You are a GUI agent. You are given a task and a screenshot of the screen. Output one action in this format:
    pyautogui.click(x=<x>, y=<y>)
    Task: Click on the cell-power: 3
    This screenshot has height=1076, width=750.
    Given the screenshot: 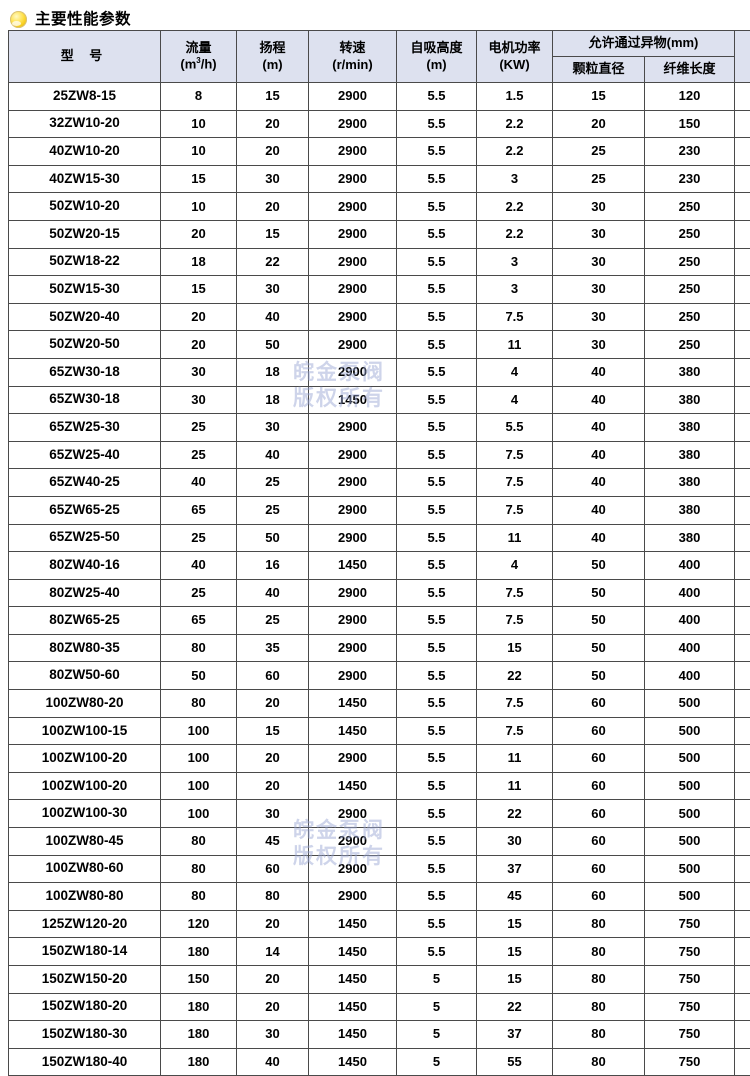 What is the action you would take?
    pyautogui.click(x=515, y=290)
    